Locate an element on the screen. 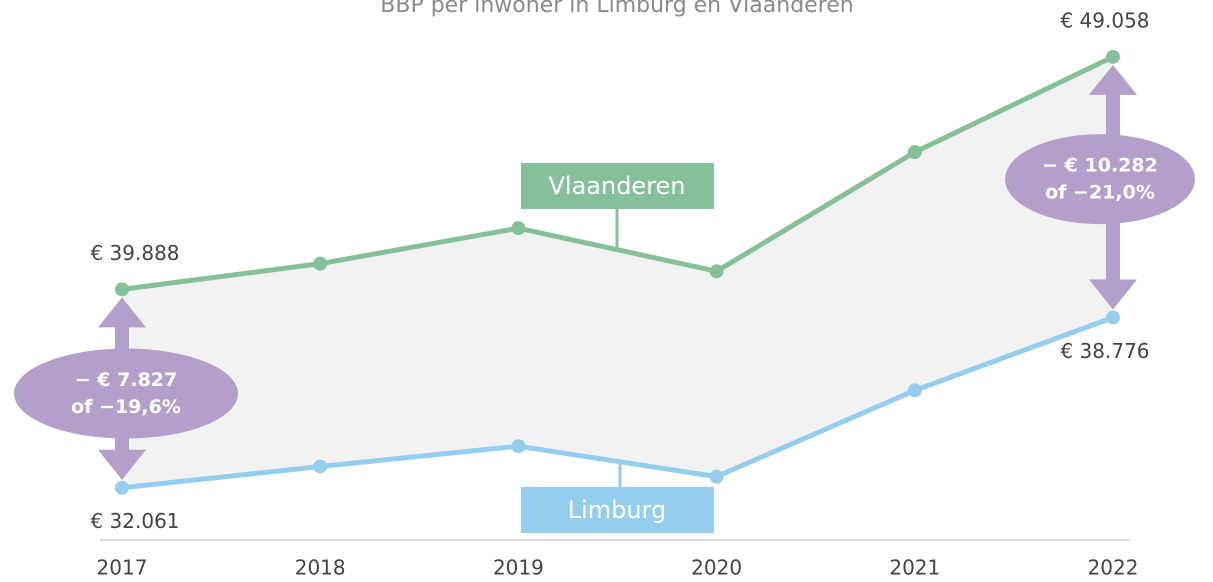  value-label: € 49.058 is located at coordinates (1104, 20).